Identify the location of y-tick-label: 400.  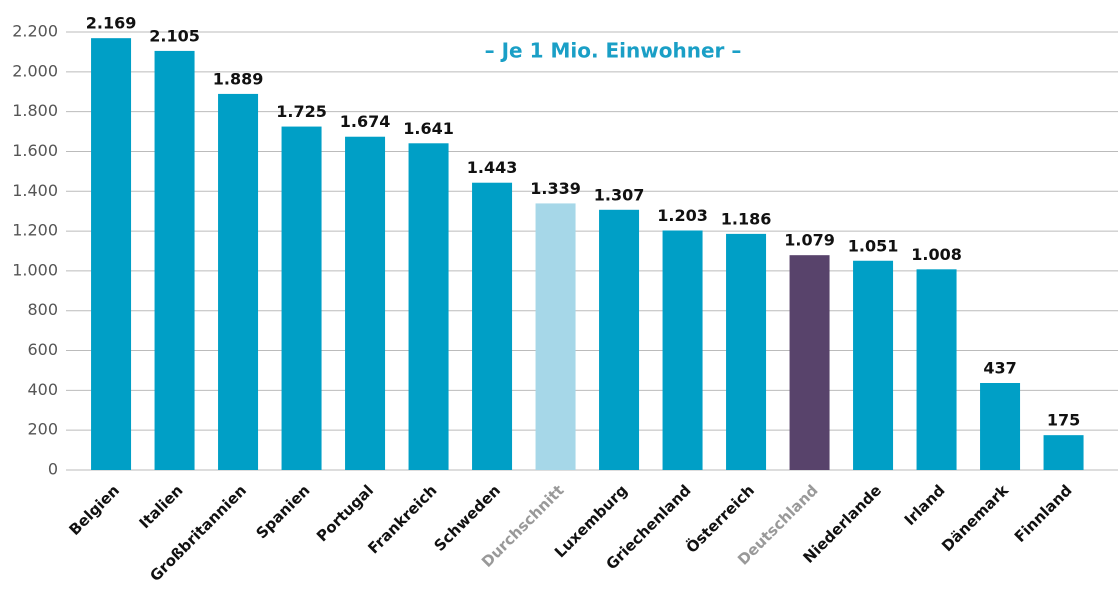
(42, 389).